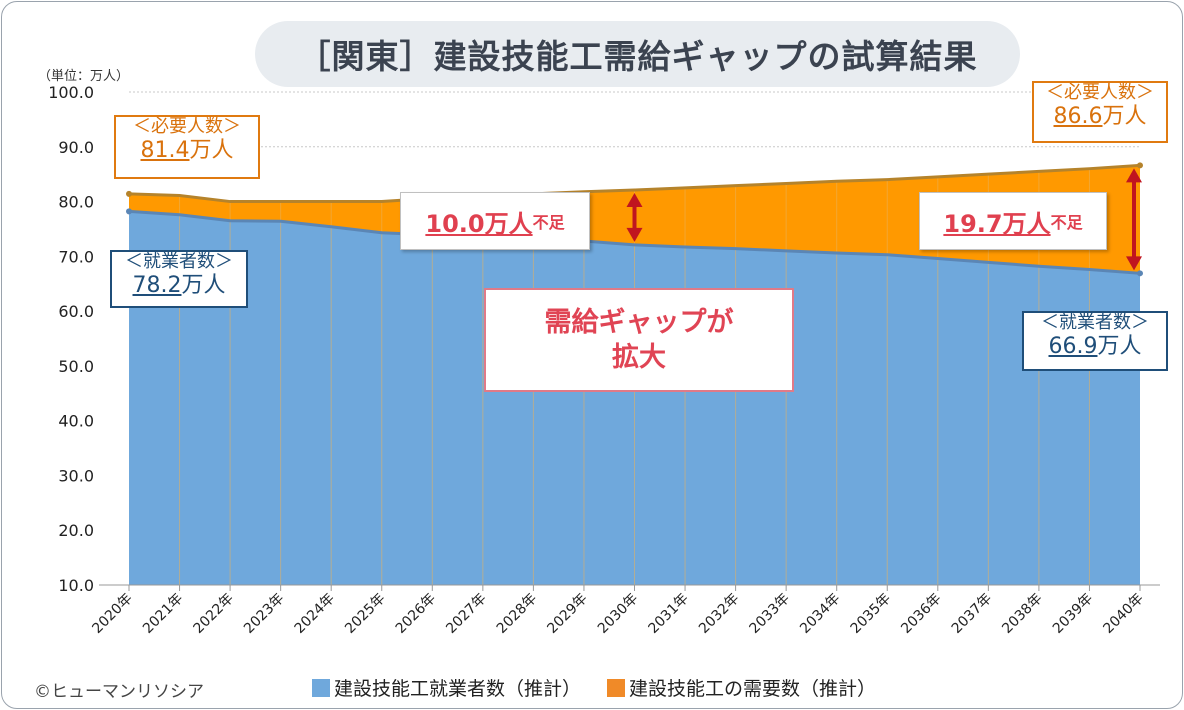 This screenshot has width=1184, height=710. I want to click on gap-2040-value: 19.7万人, so click(997, 223).